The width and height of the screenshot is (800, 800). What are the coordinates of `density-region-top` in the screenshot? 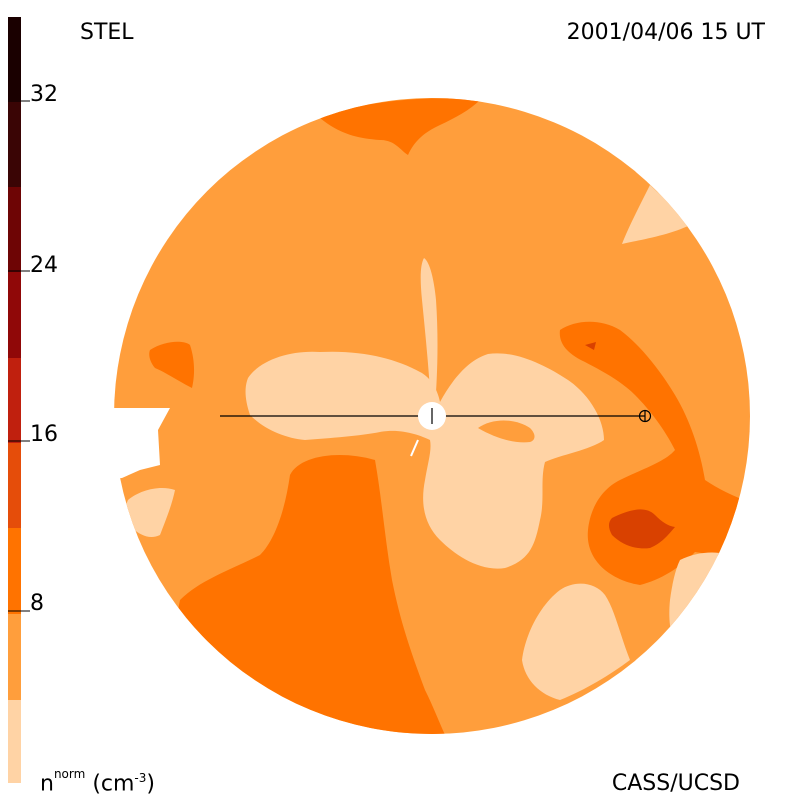 It's located at (400, 126).